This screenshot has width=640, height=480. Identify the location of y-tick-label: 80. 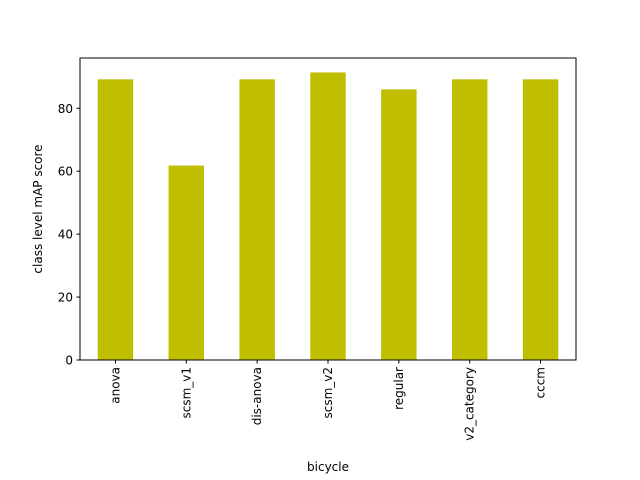
(65, 109).